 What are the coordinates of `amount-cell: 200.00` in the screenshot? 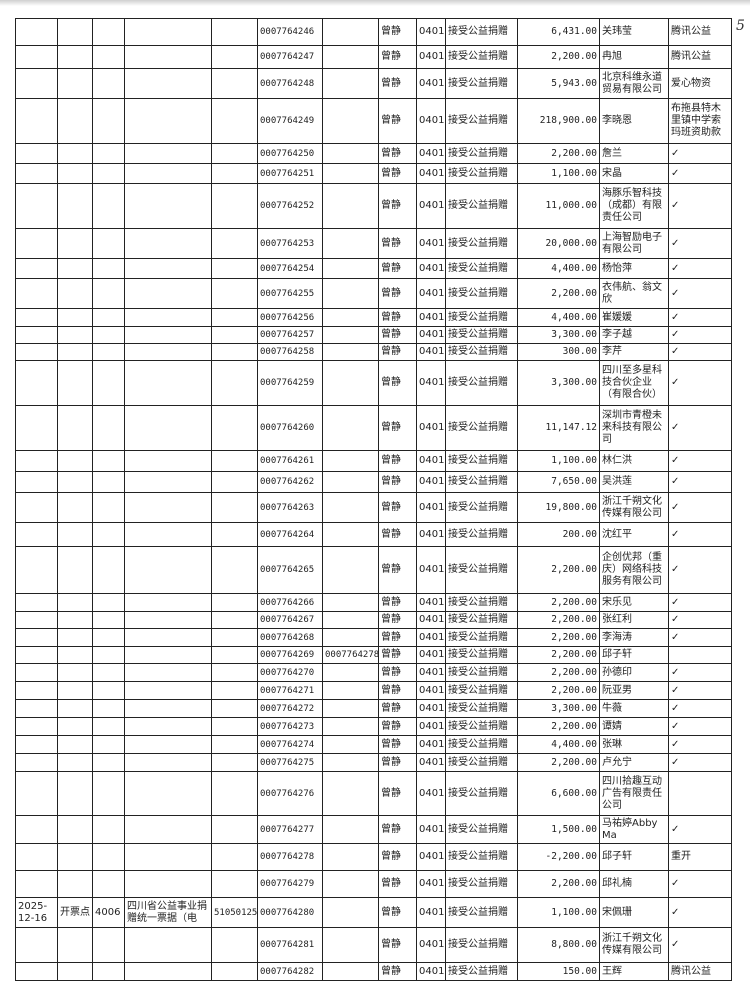 It's located at (558, 534).